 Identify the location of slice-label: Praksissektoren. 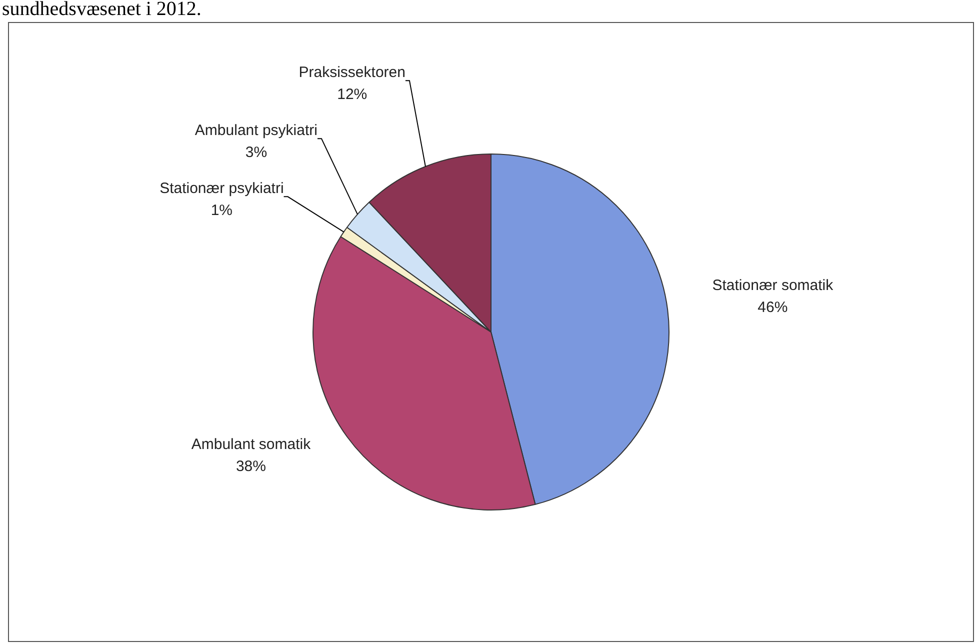
(352, 72).